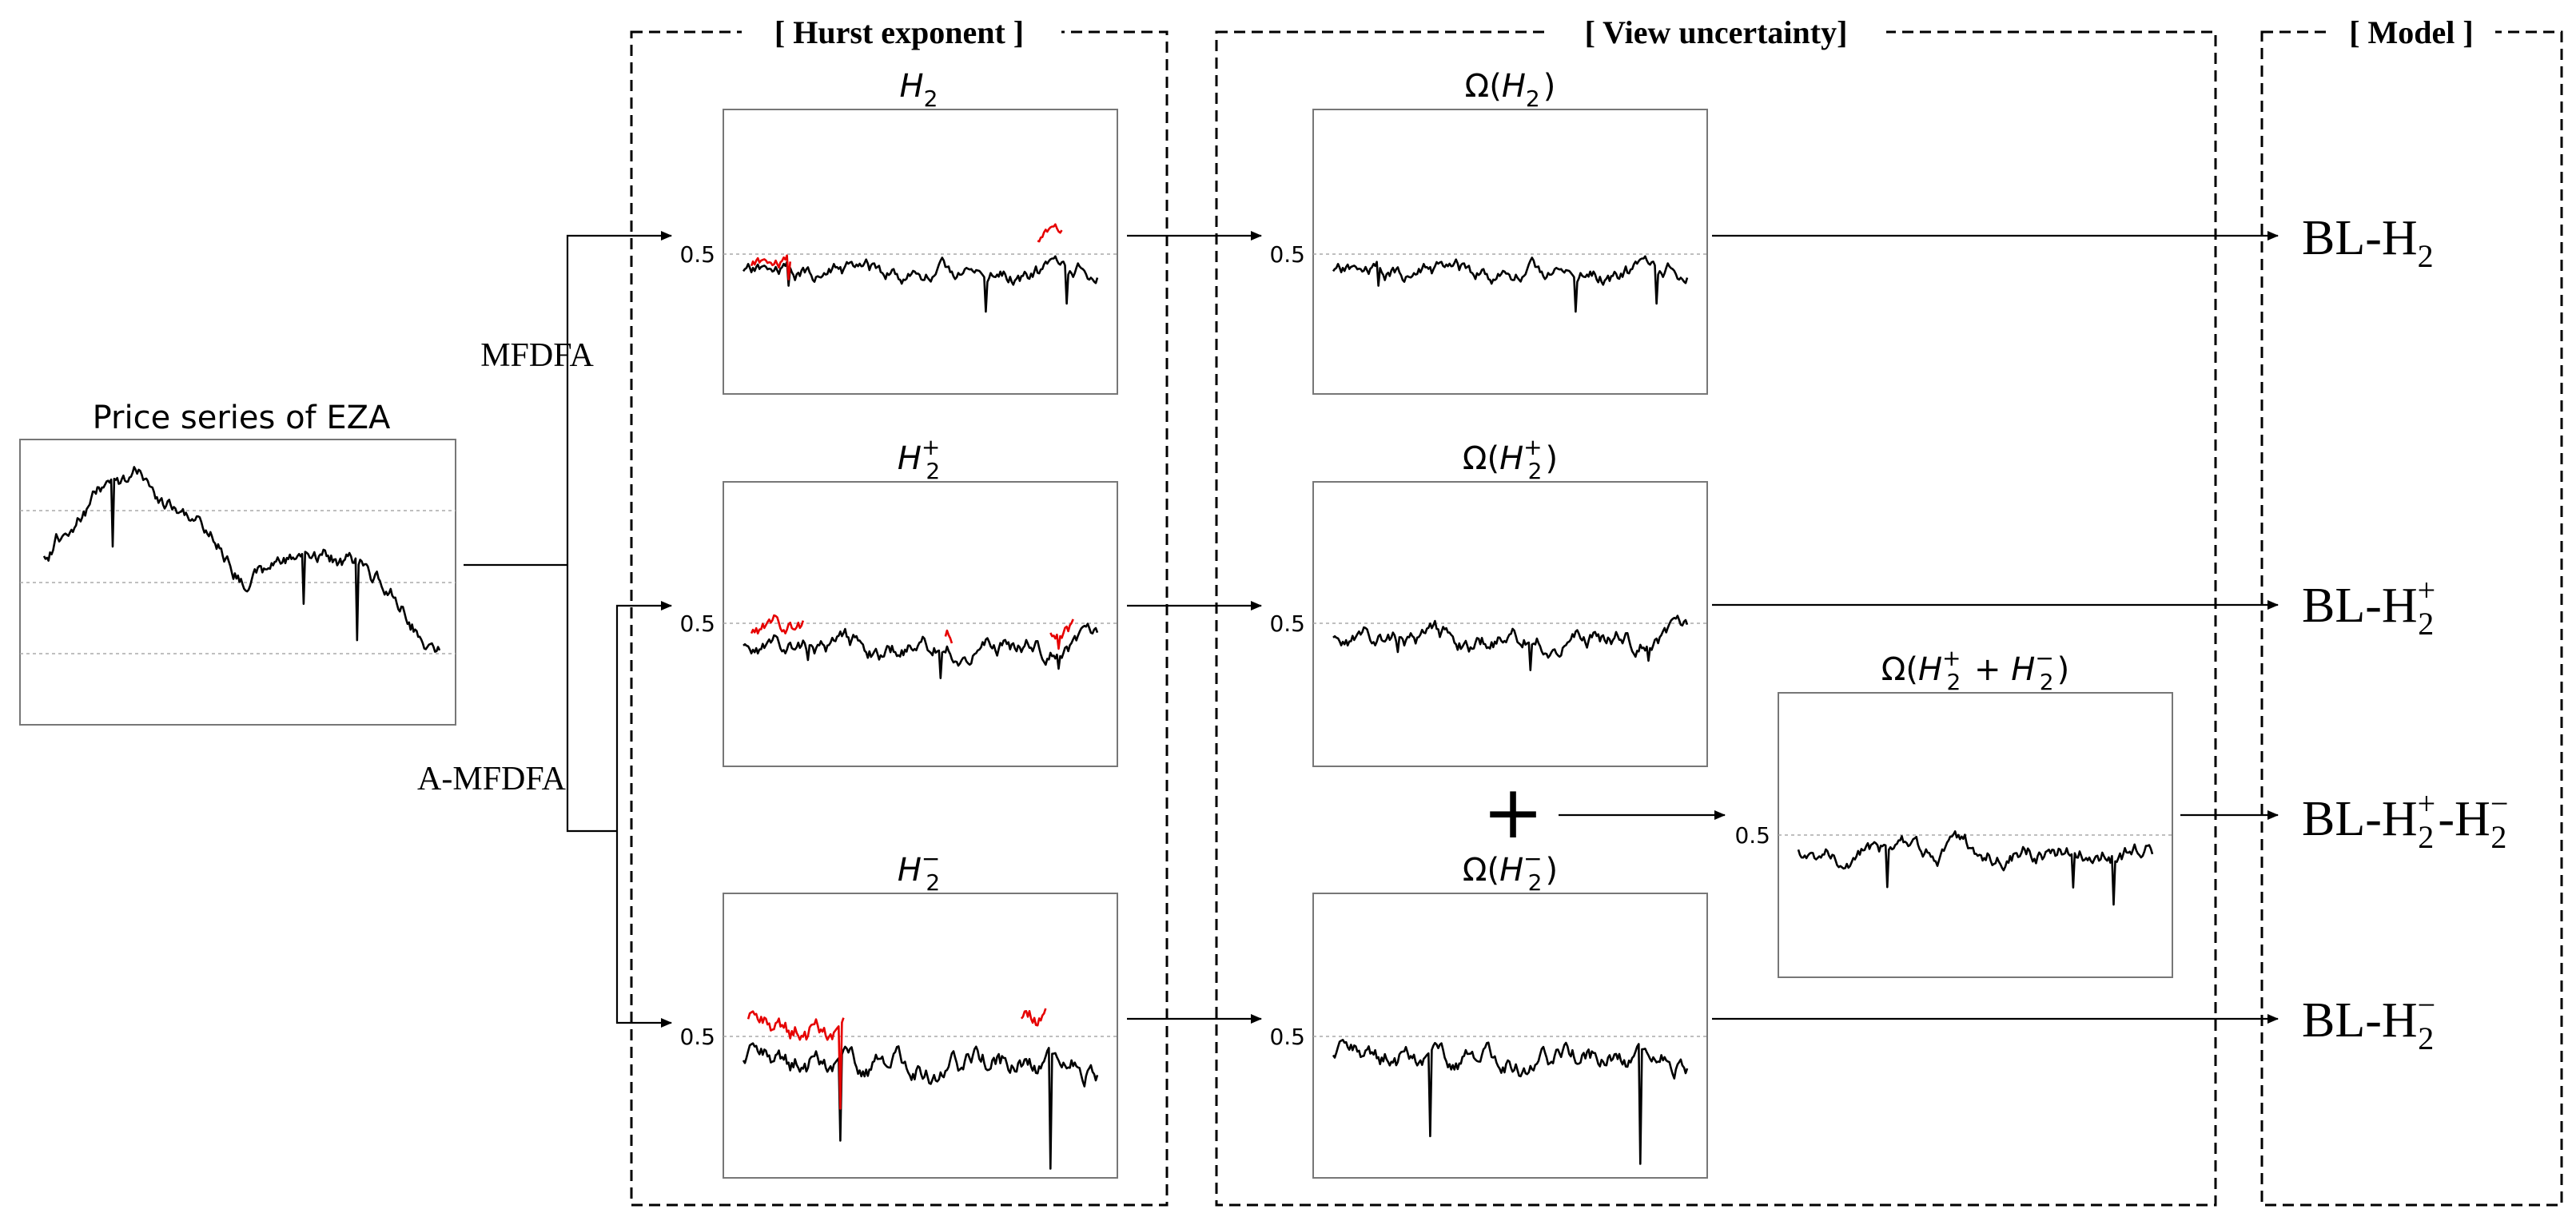 The image size is (2576, 1225). I want to click on plus-symbol: +, so click(1512, 812).